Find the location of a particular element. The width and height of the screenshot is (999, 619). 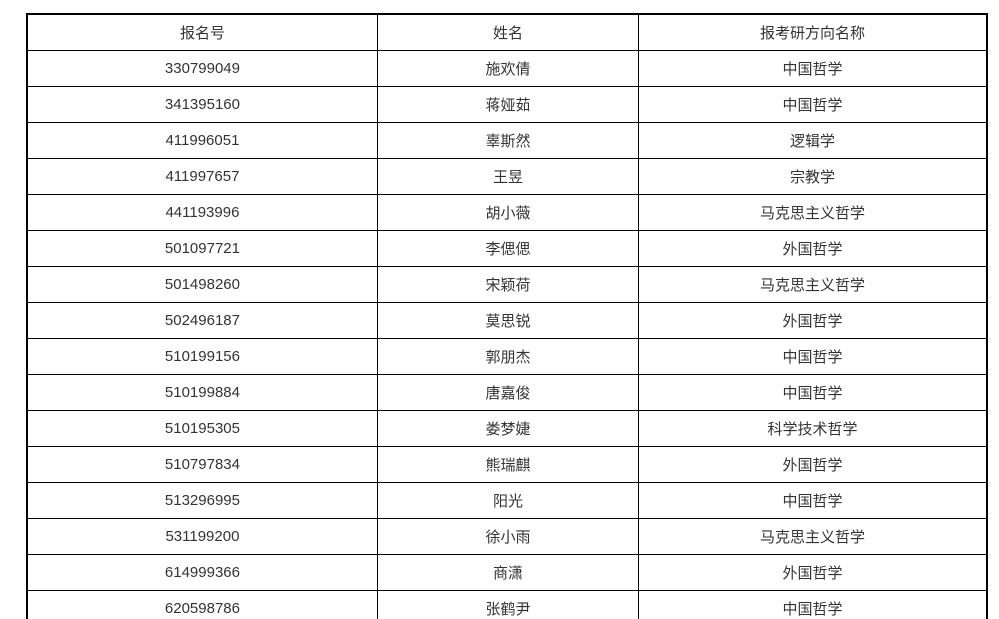

table-row: 502496187 莫思锐 外国哲学 is located at coordinates (507, 320).